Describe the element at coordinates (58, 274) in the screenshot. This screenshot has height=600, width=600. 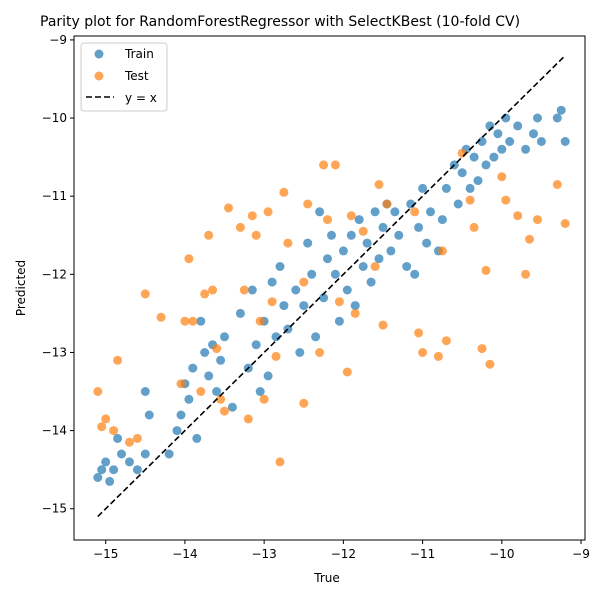
I see `y-axis: −15 −14 −13 −12 −11 −10 −9` at that location.